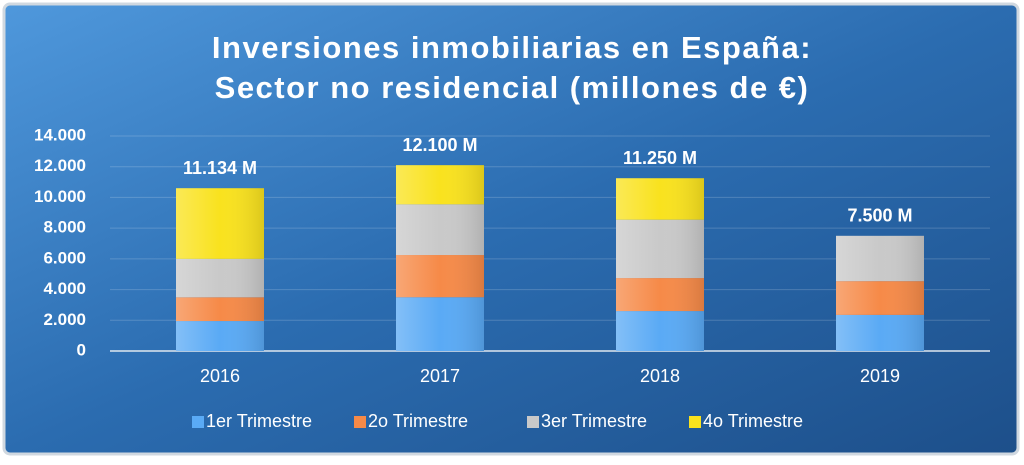 The image size is (1024, 465). What do you see at coordinates (660, 376) in the screenshot?
I see `x-tick-label: 2018` at bounding box center [660, 376].